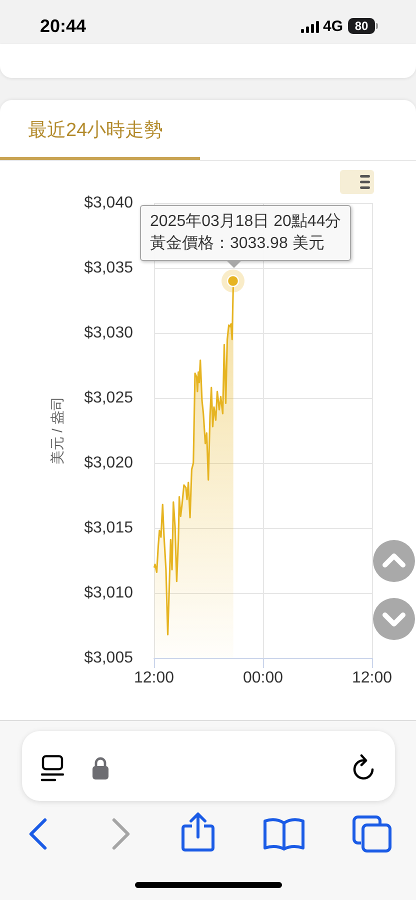 The height and width of the screenshot is (900, 416). Describe the element at coordinates (109, 203) in the screenshot. I see `y-tick-label: $3,040` at that location.